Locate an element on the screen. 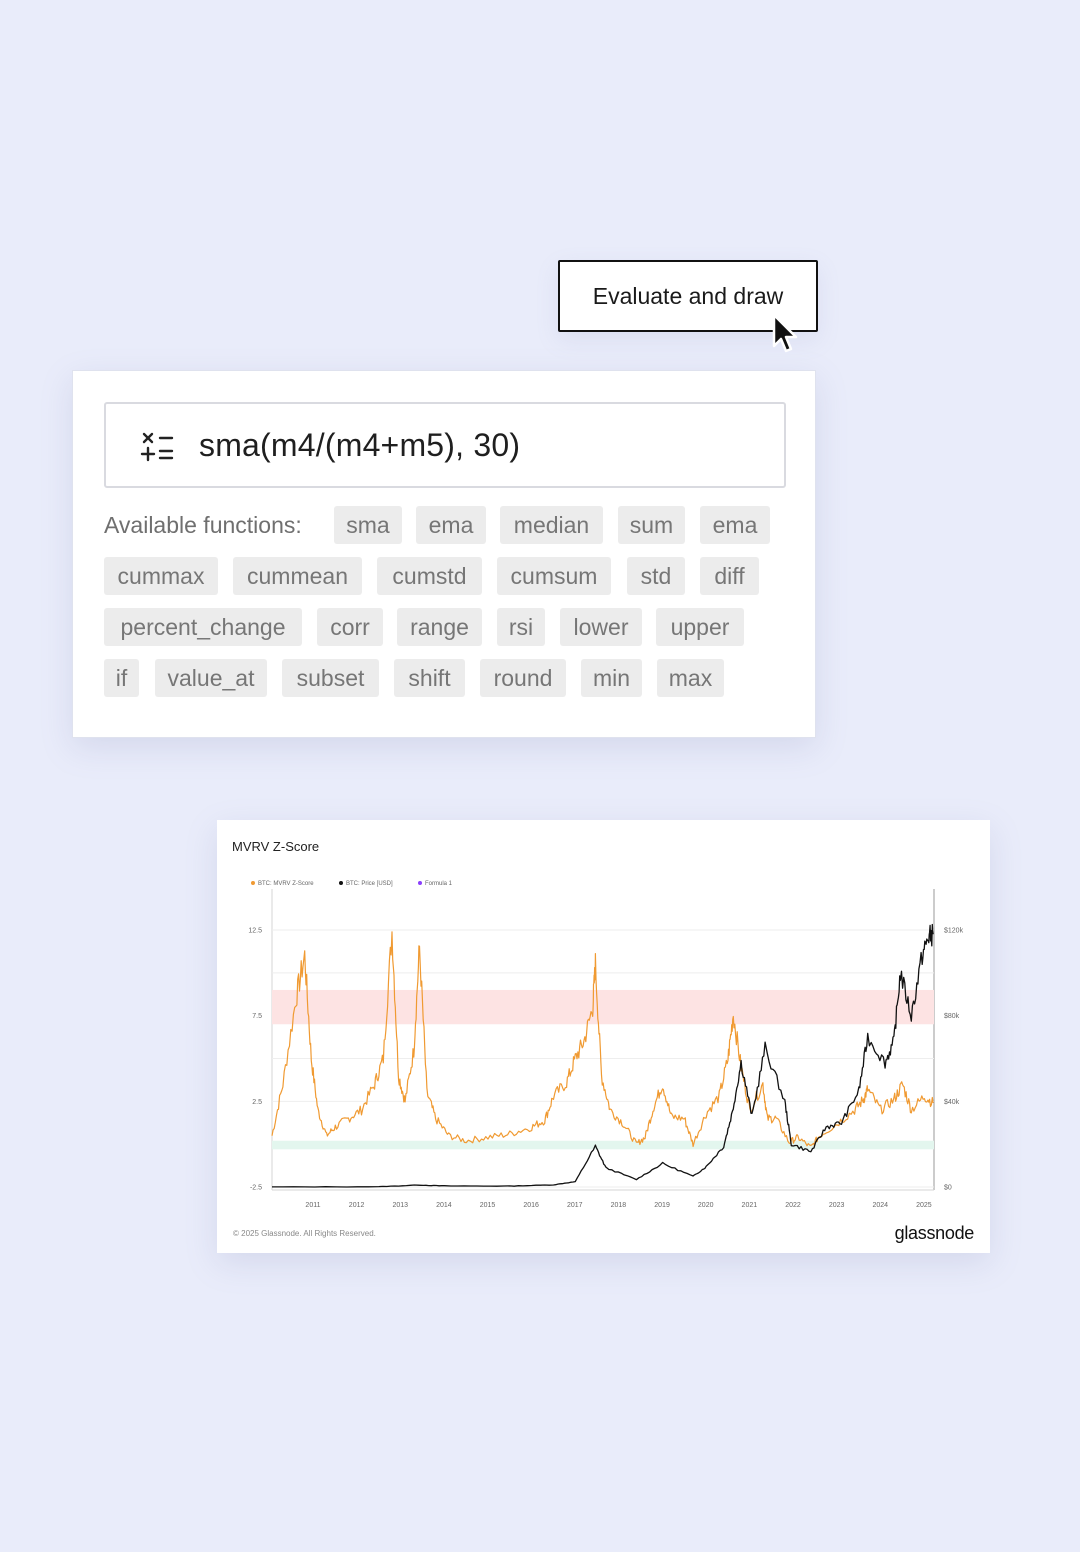  red-band is located at coordinates (603, 1007).